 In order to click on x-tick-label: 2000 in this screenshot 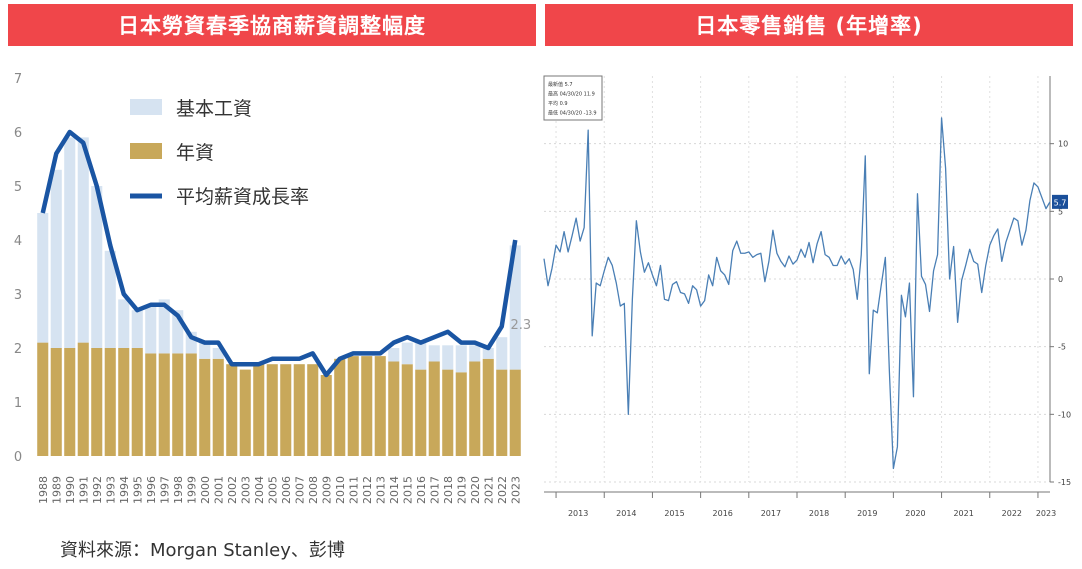, I will do `click(205, 490)`.